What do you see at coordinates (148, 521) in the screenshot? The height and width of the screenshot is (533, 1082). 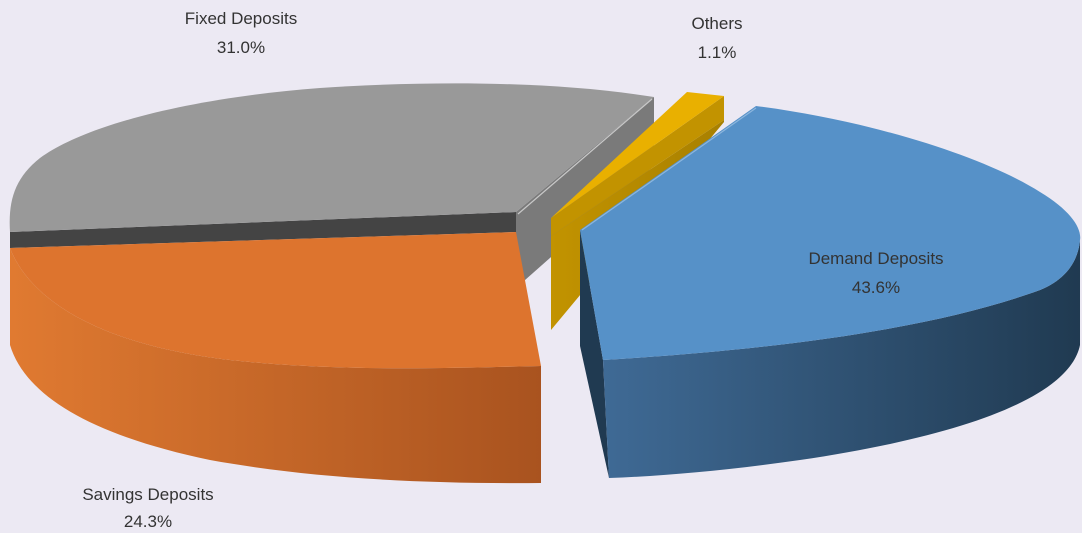 I see `label-savings-deposits-value: 24.3%` at bounding box center [148, 521].